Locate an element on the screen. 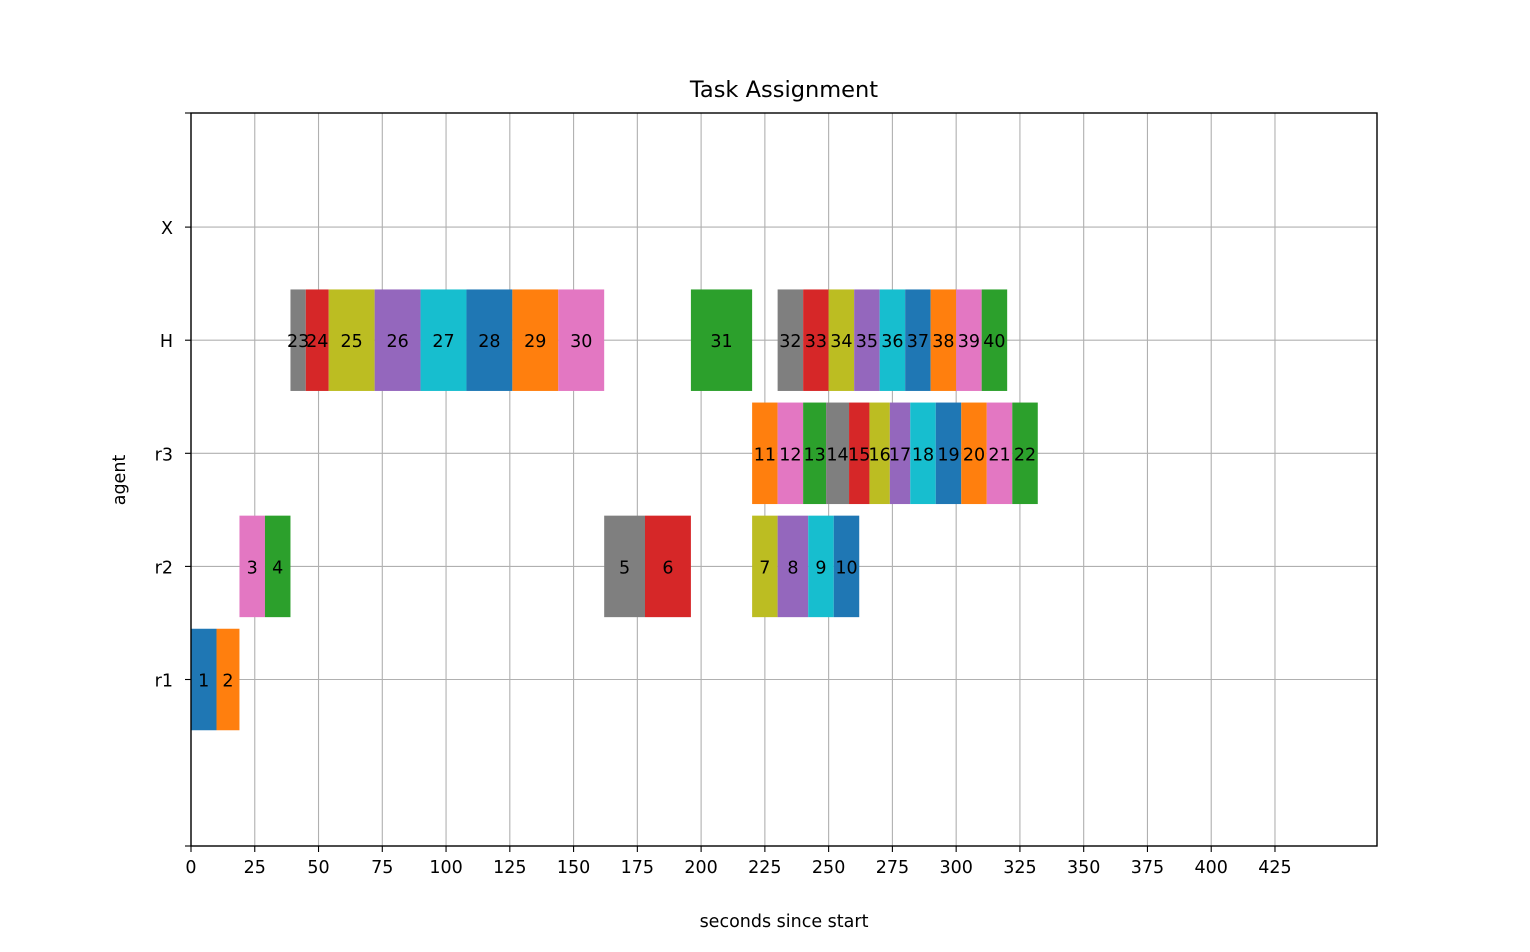  task-label: 8 is located at coordinates (792, 568).